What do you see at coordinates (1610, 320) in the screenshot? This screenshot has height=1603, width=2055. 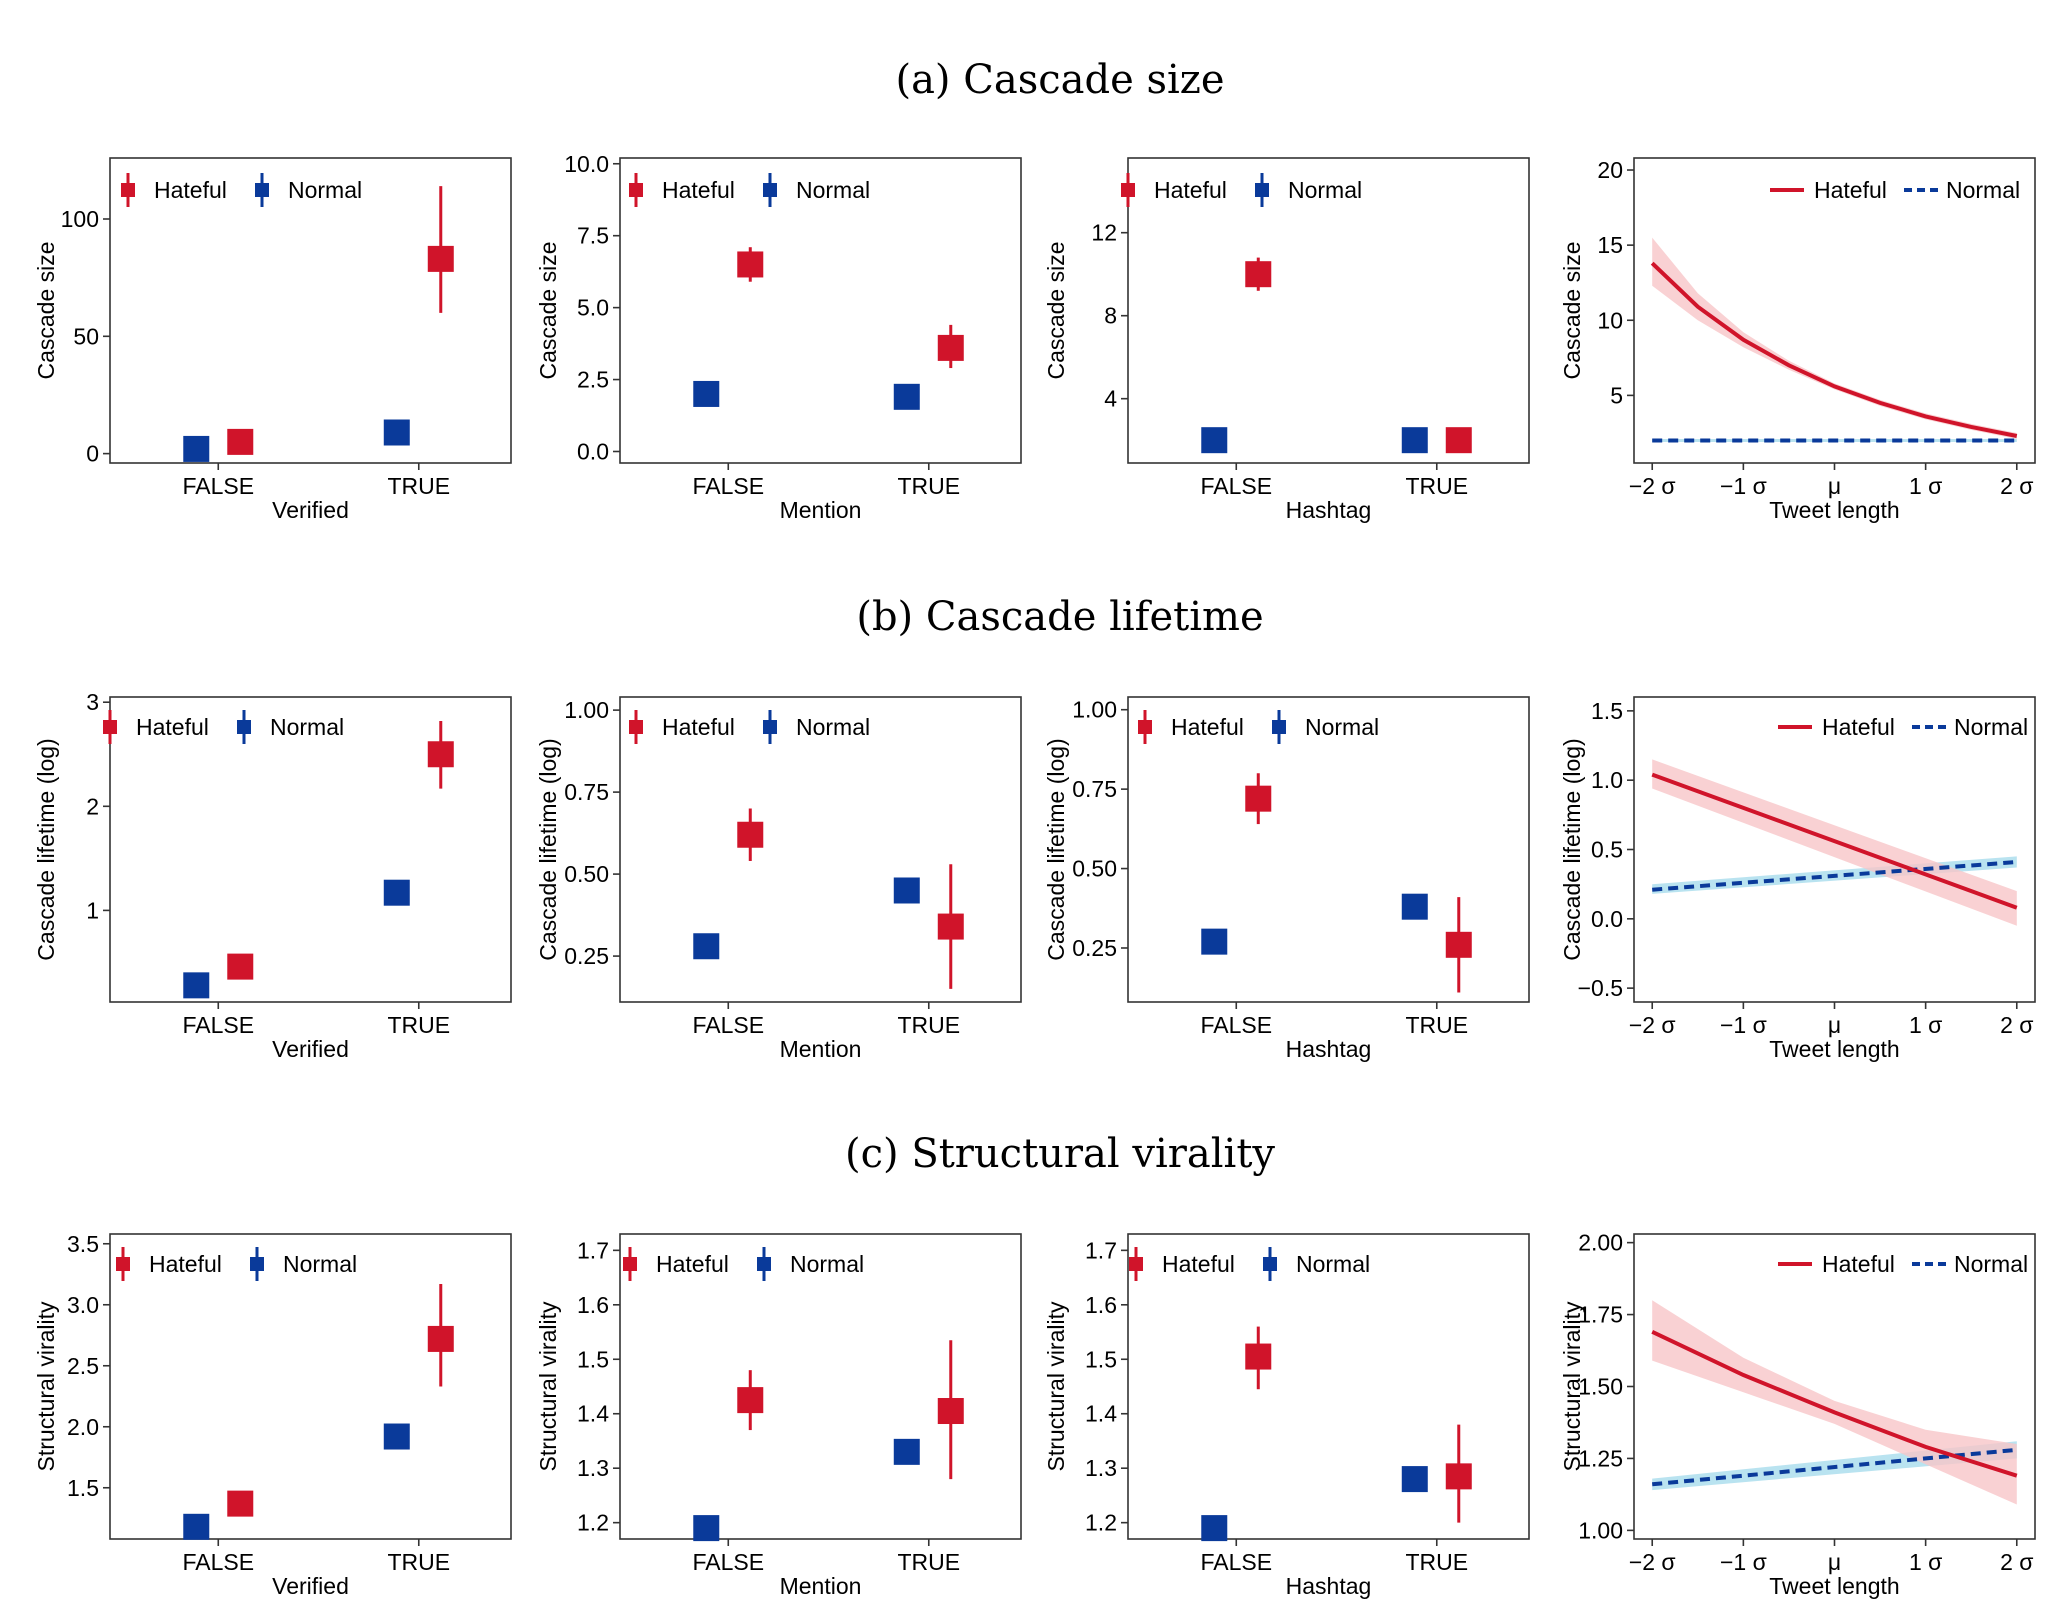 I see `y-tick-label: 10` at bounding box center [1610, 320].